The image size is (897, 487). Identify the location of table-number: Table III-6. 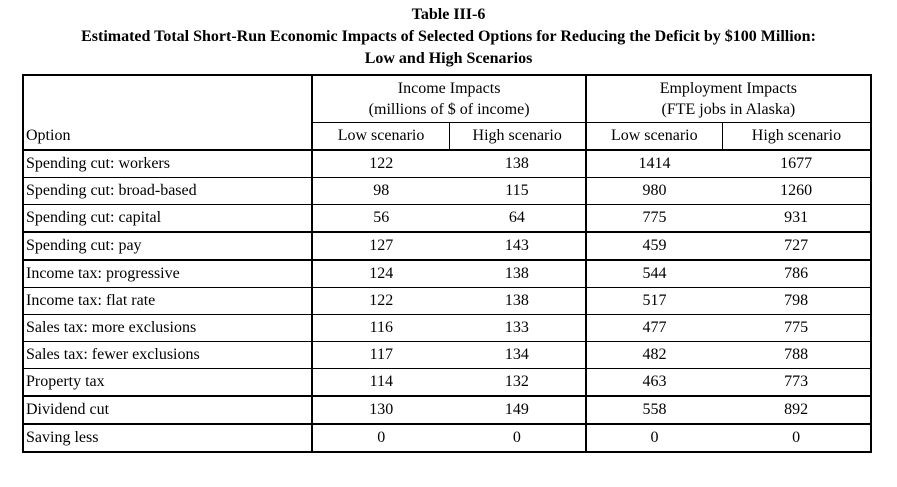
(448, 14).